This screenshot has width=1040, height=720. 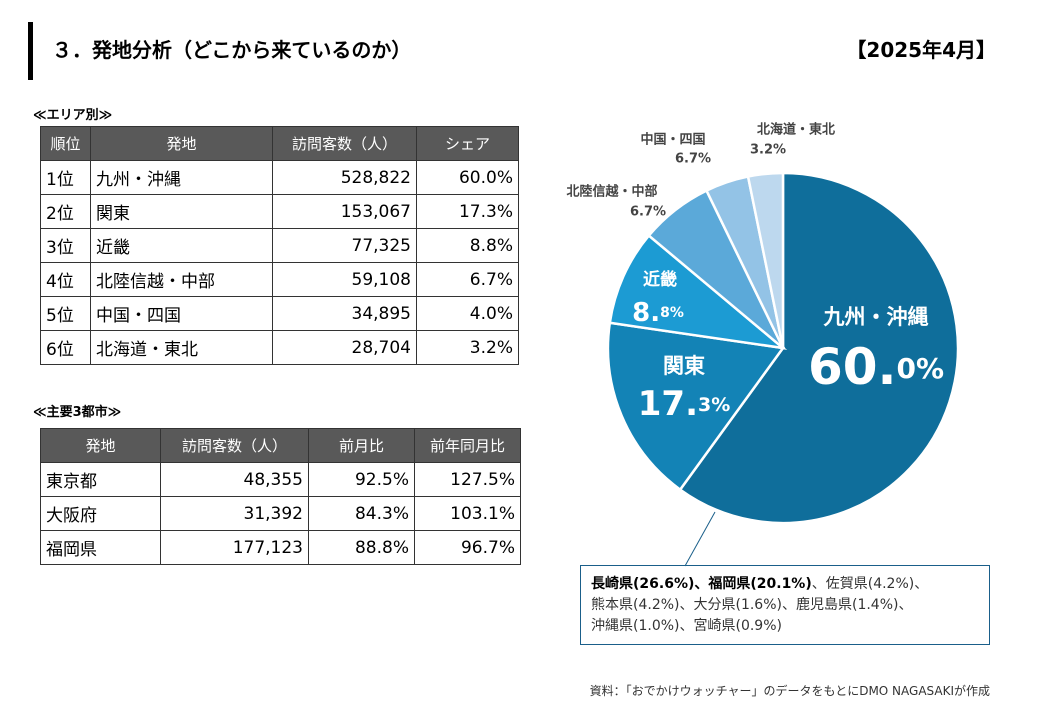 I want to click on slice-label: 8.8%, so click(x=658, y=313).